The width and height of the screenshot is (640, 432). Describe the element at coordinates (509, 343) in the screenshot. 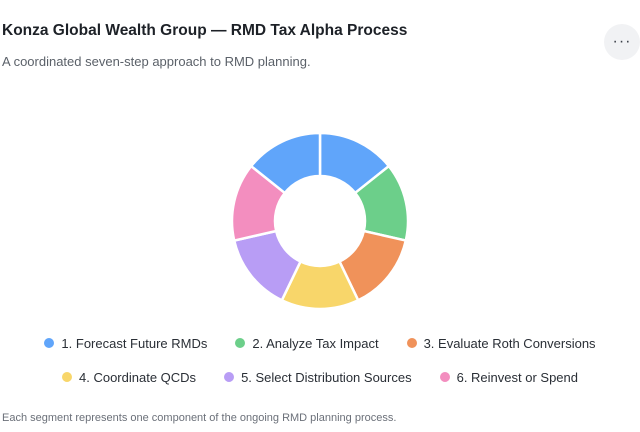

I see `legend-label: 3. Evaluate Roth Conversions` at that location.